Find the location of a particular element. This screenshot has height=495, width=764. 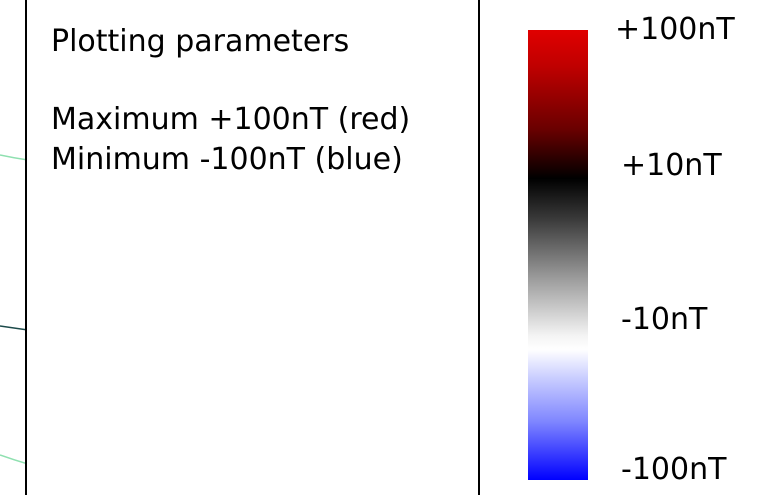

color-gradient-bar is located at coordinates (558, 255).